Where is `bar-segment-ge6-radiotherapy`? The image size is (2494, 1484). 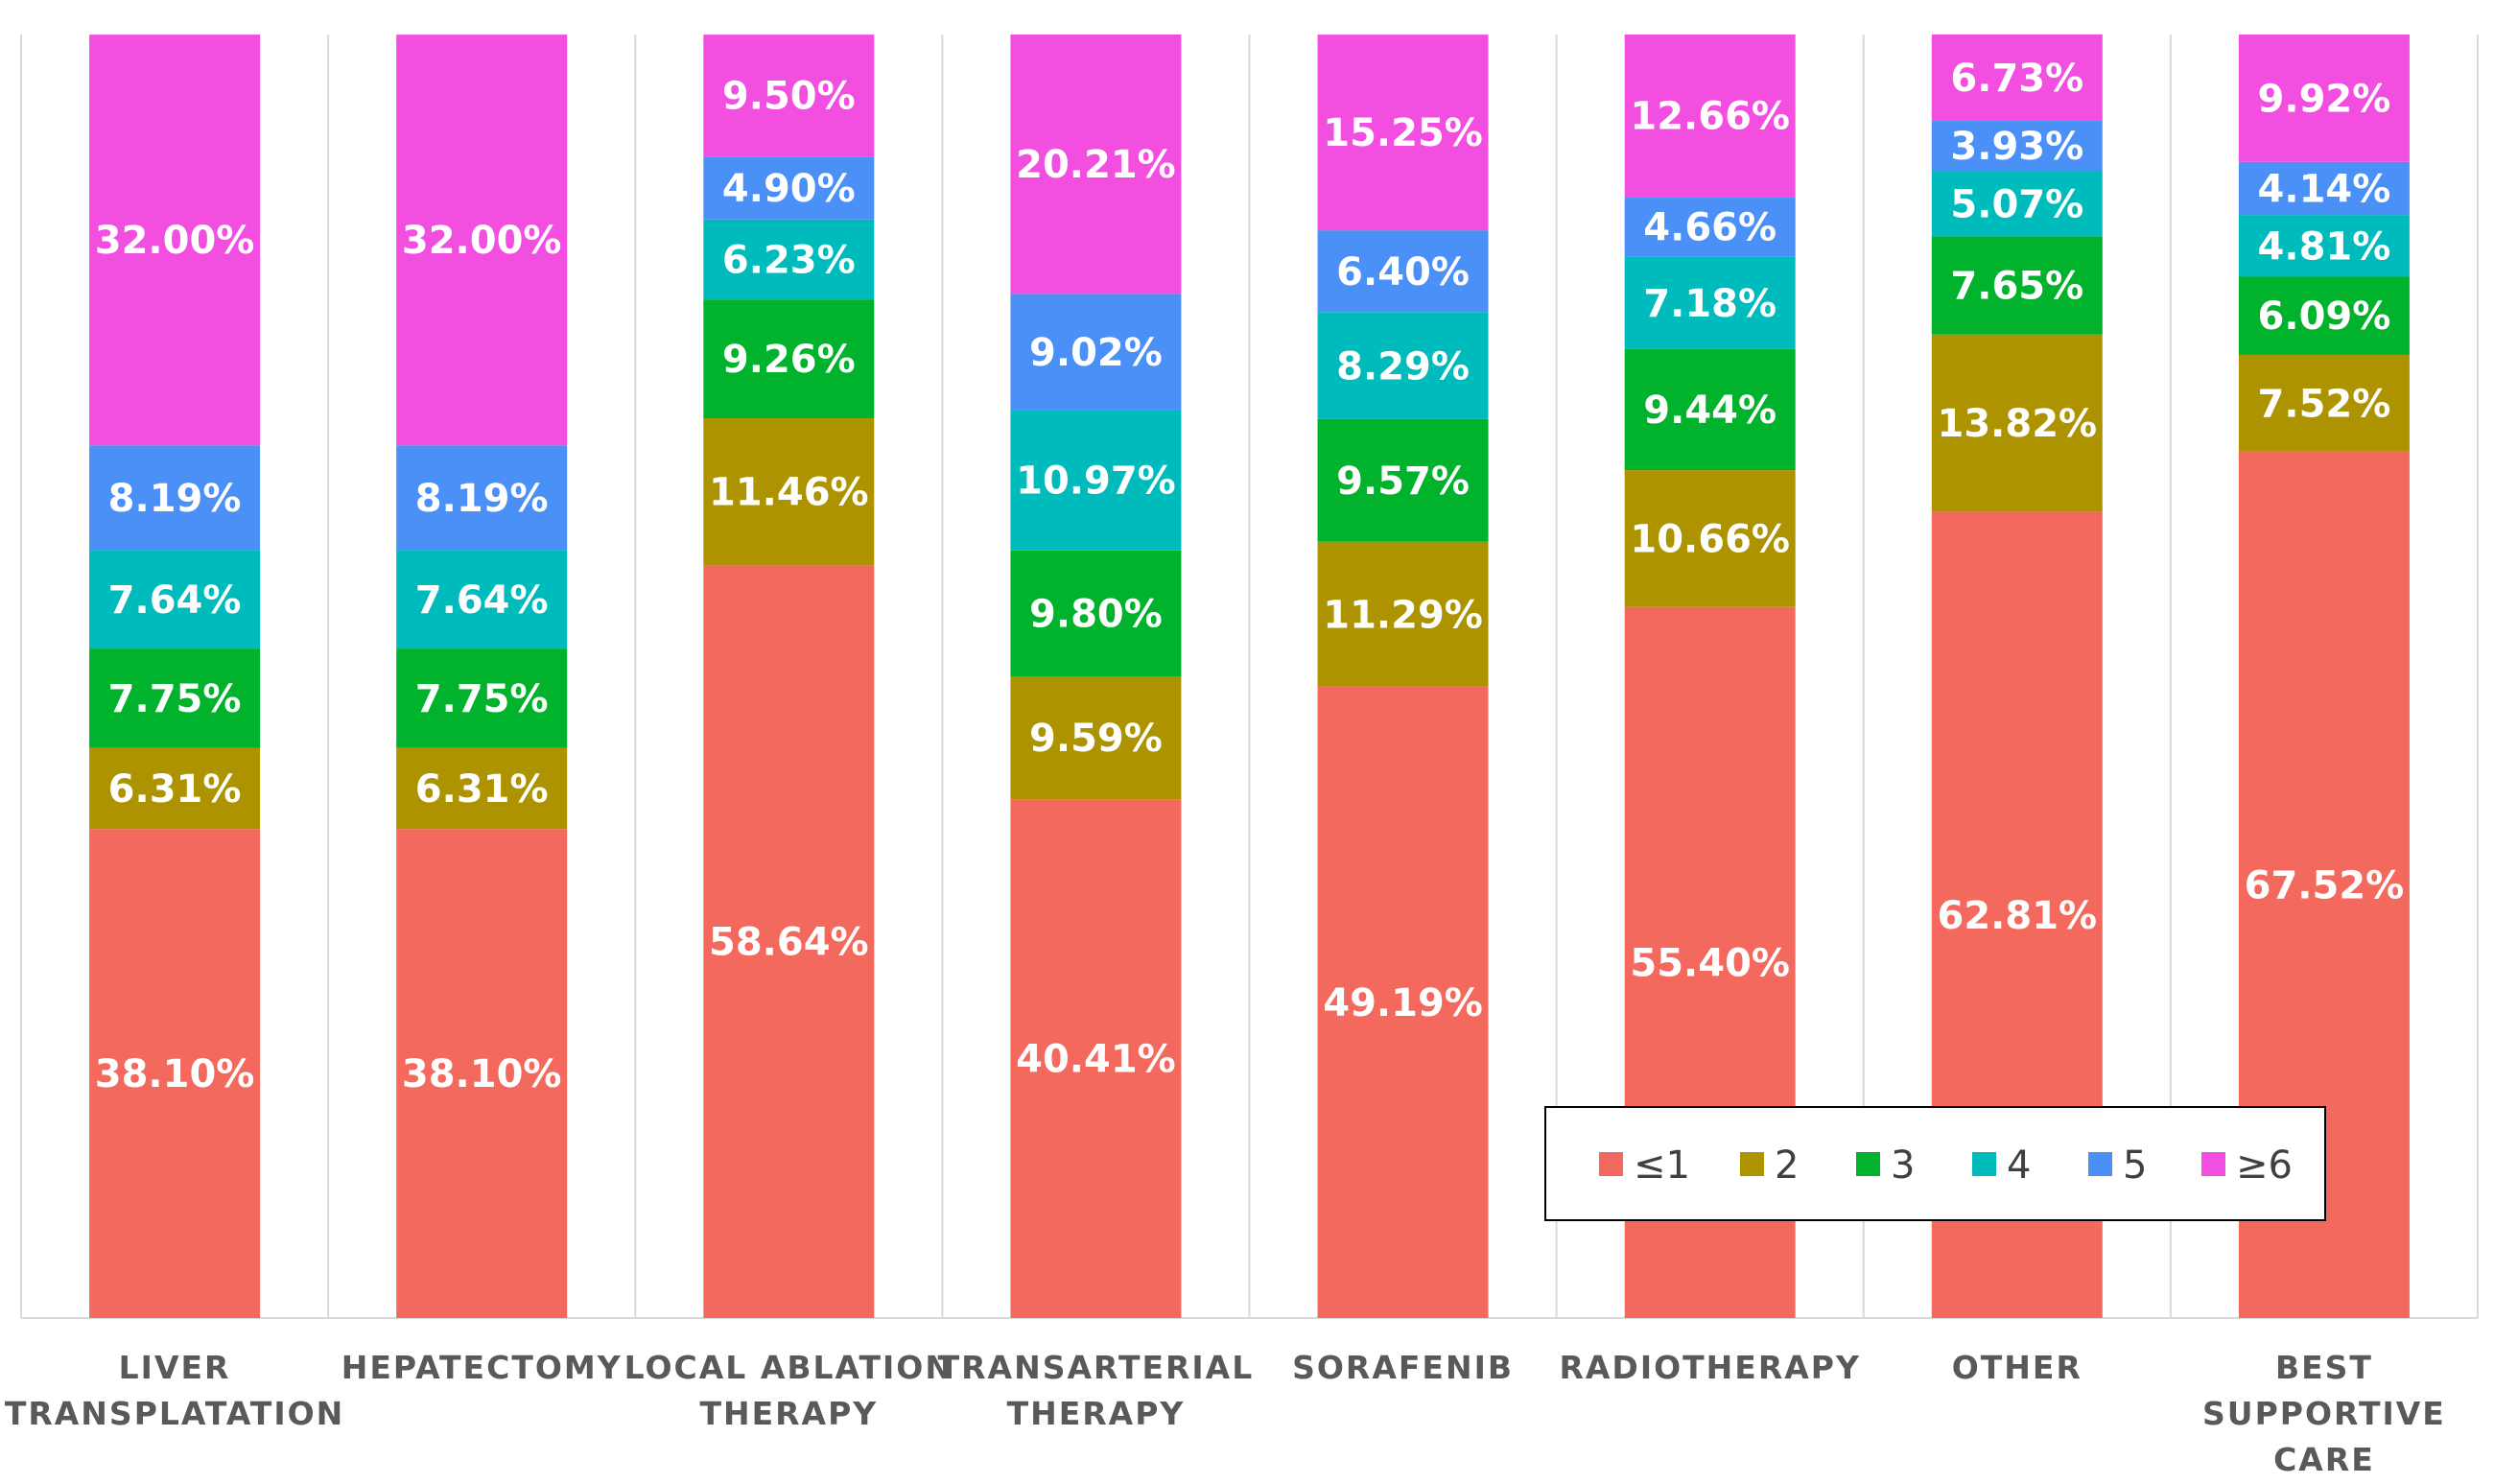 bar-segment-ge6-radiotherapy is located at coordinates (1710, 117).